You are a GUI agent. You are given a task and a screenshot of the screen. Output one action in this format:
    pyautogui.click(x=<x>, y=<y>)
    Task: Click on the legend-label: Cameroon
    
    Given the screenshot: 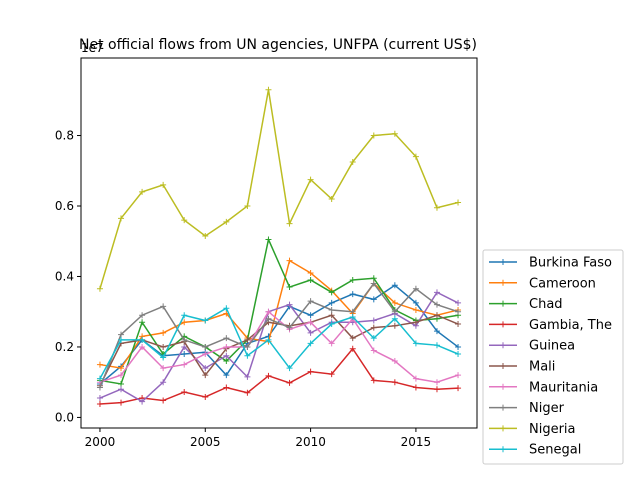 What is the action you would take?
    pyautogui.click(x=562, y=283)
    